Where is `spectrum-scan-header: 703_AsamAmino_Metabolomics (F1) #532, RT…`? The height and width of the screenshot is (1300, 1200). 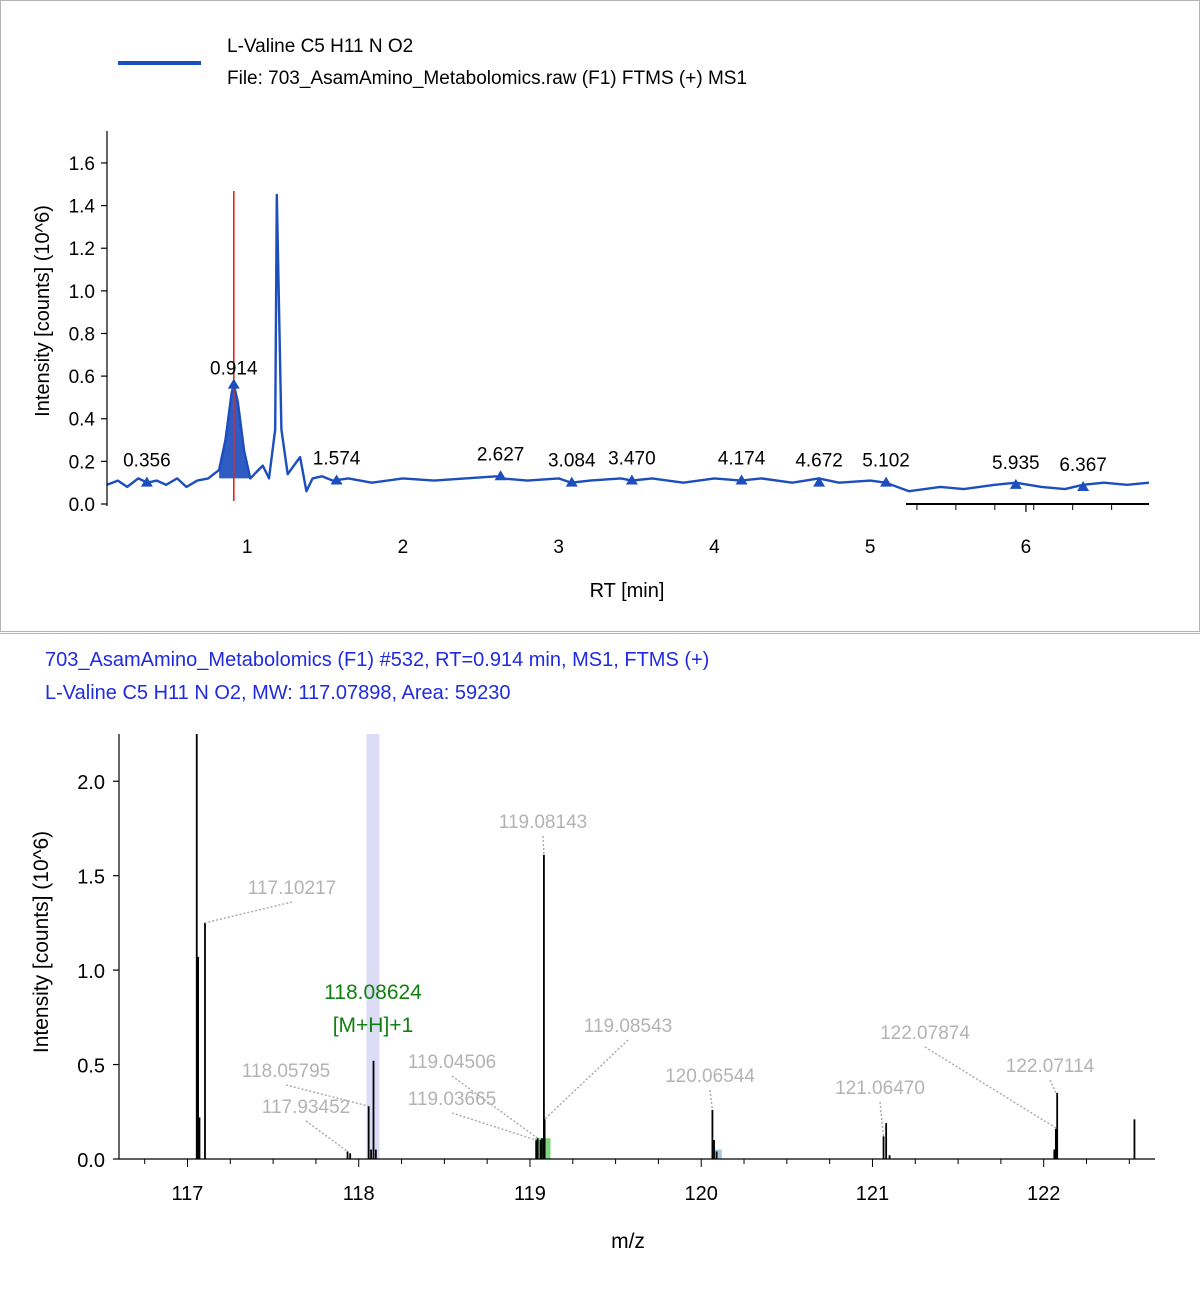
spectrum-scan-header: 703_AsamAmino_Metabolomics (F1) #532, RT… is located at coordinates (377, 660).